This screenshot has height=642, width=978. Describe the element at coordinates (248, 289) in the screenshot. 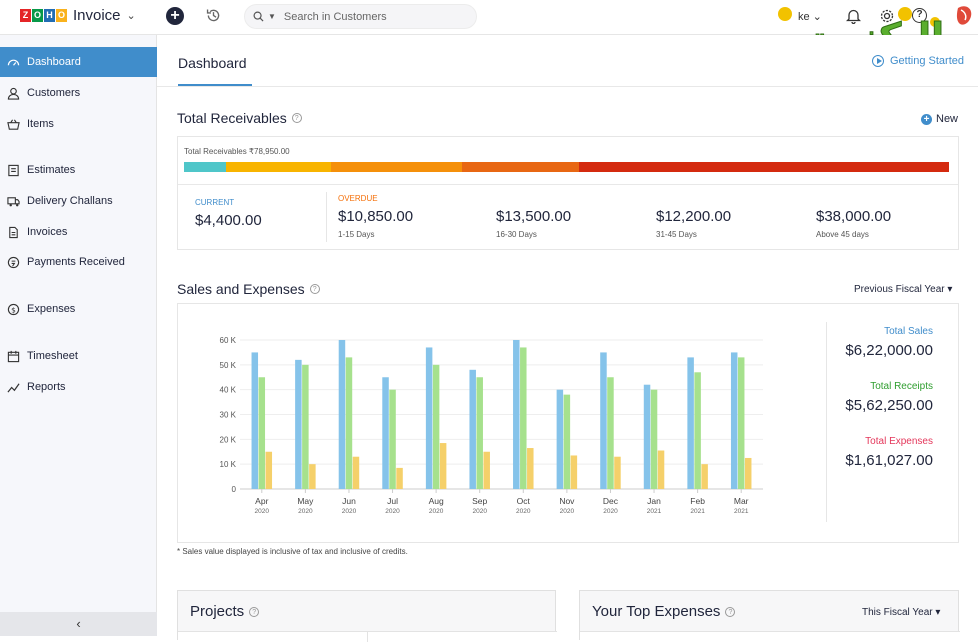

I see `sales-title: Sales and Expenses ?` at that location.